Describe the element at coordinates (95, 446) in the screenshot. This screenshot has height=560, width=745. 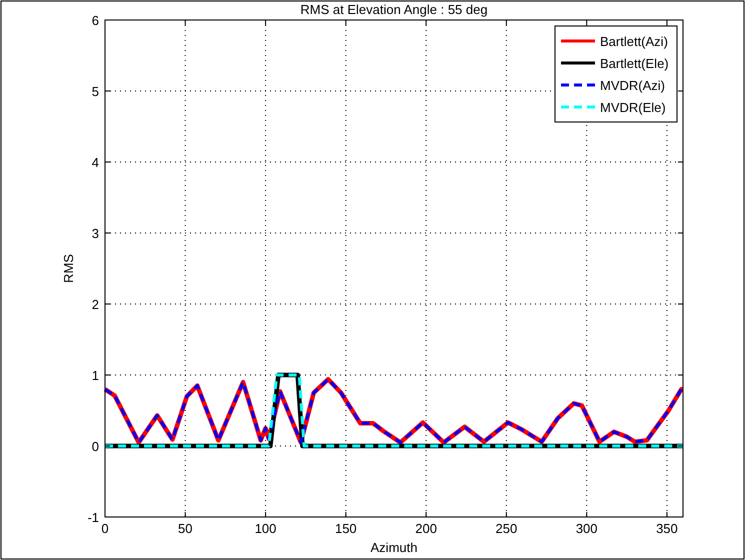
I see `y-tick-label: 0` at that location.